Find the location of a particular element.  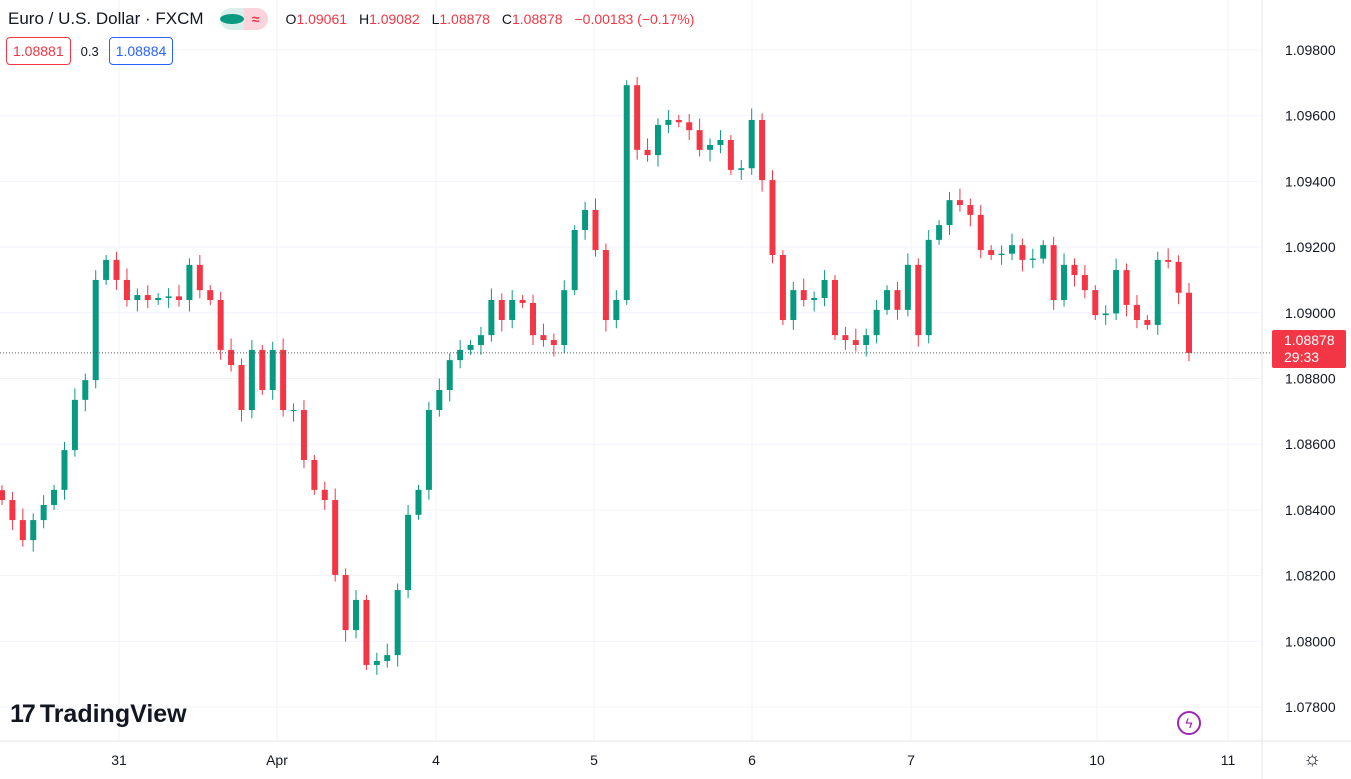

buy-button: 1.08884 is located at coordinates (141, 51).